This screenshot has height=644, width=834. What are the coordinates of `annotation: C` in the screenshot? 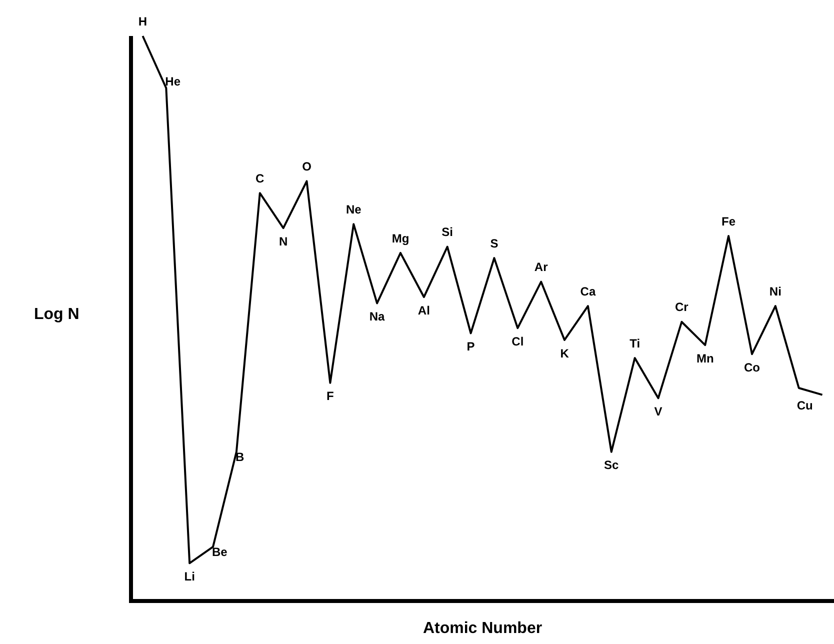 It's located at (260, 178).